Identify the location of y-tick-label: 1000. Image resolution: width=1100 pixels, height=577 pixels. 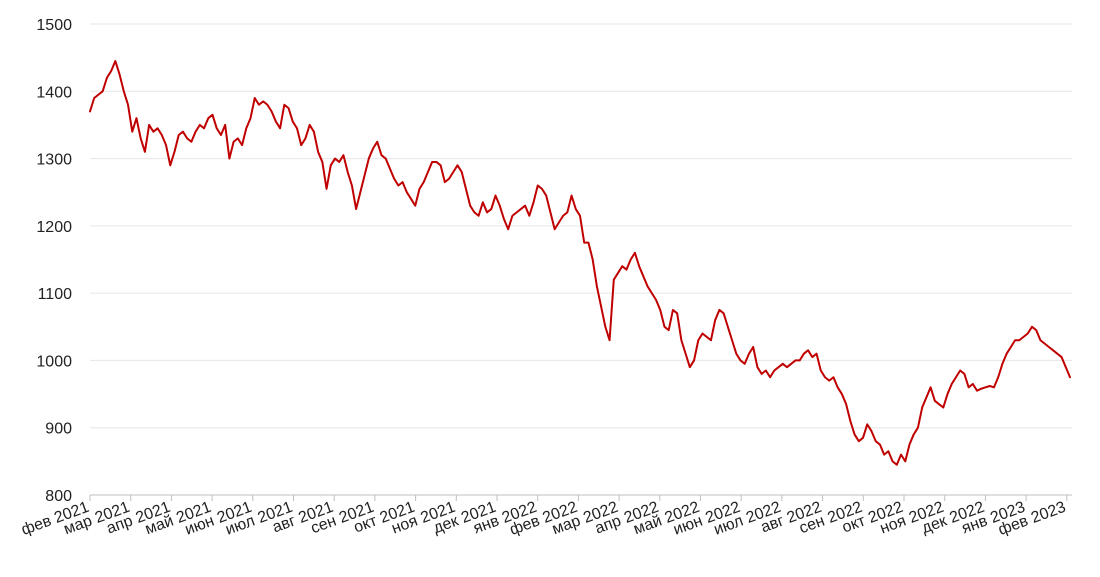
(54, 361).